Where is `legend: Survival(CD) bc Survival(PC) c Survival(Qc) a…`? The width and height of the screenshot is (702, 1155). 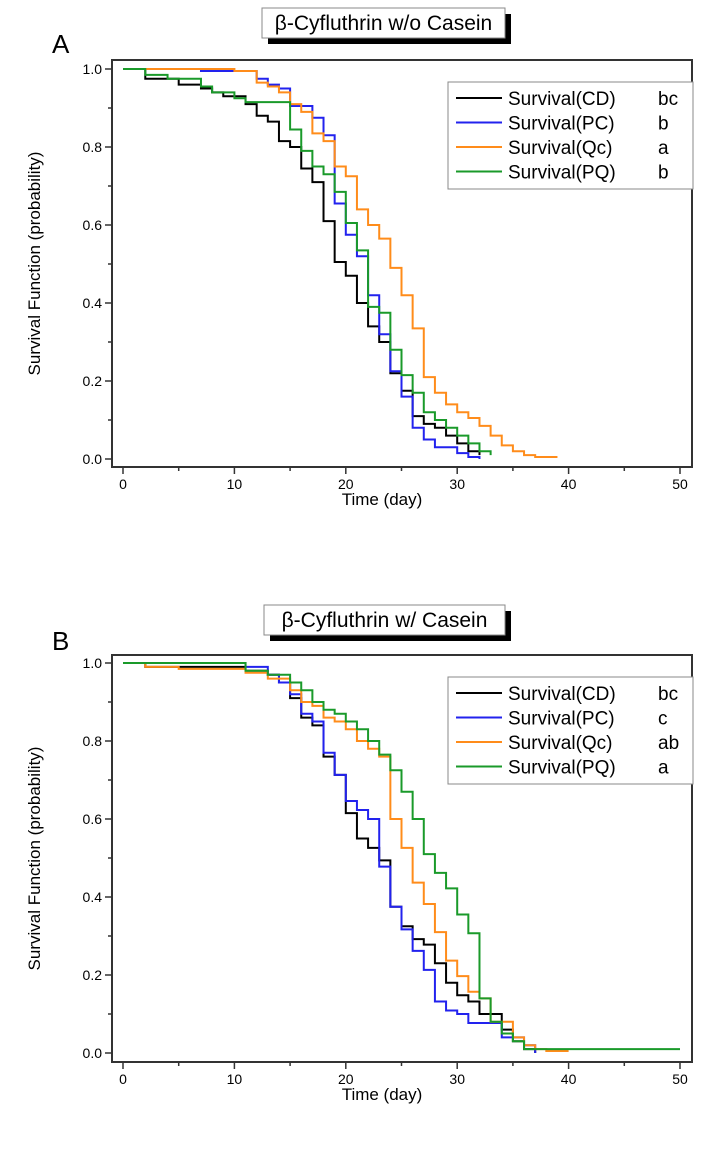 legend: Survival(CD) bc Survival(PC) c Survival(Qc) a… is located at coordinates (570, 730).